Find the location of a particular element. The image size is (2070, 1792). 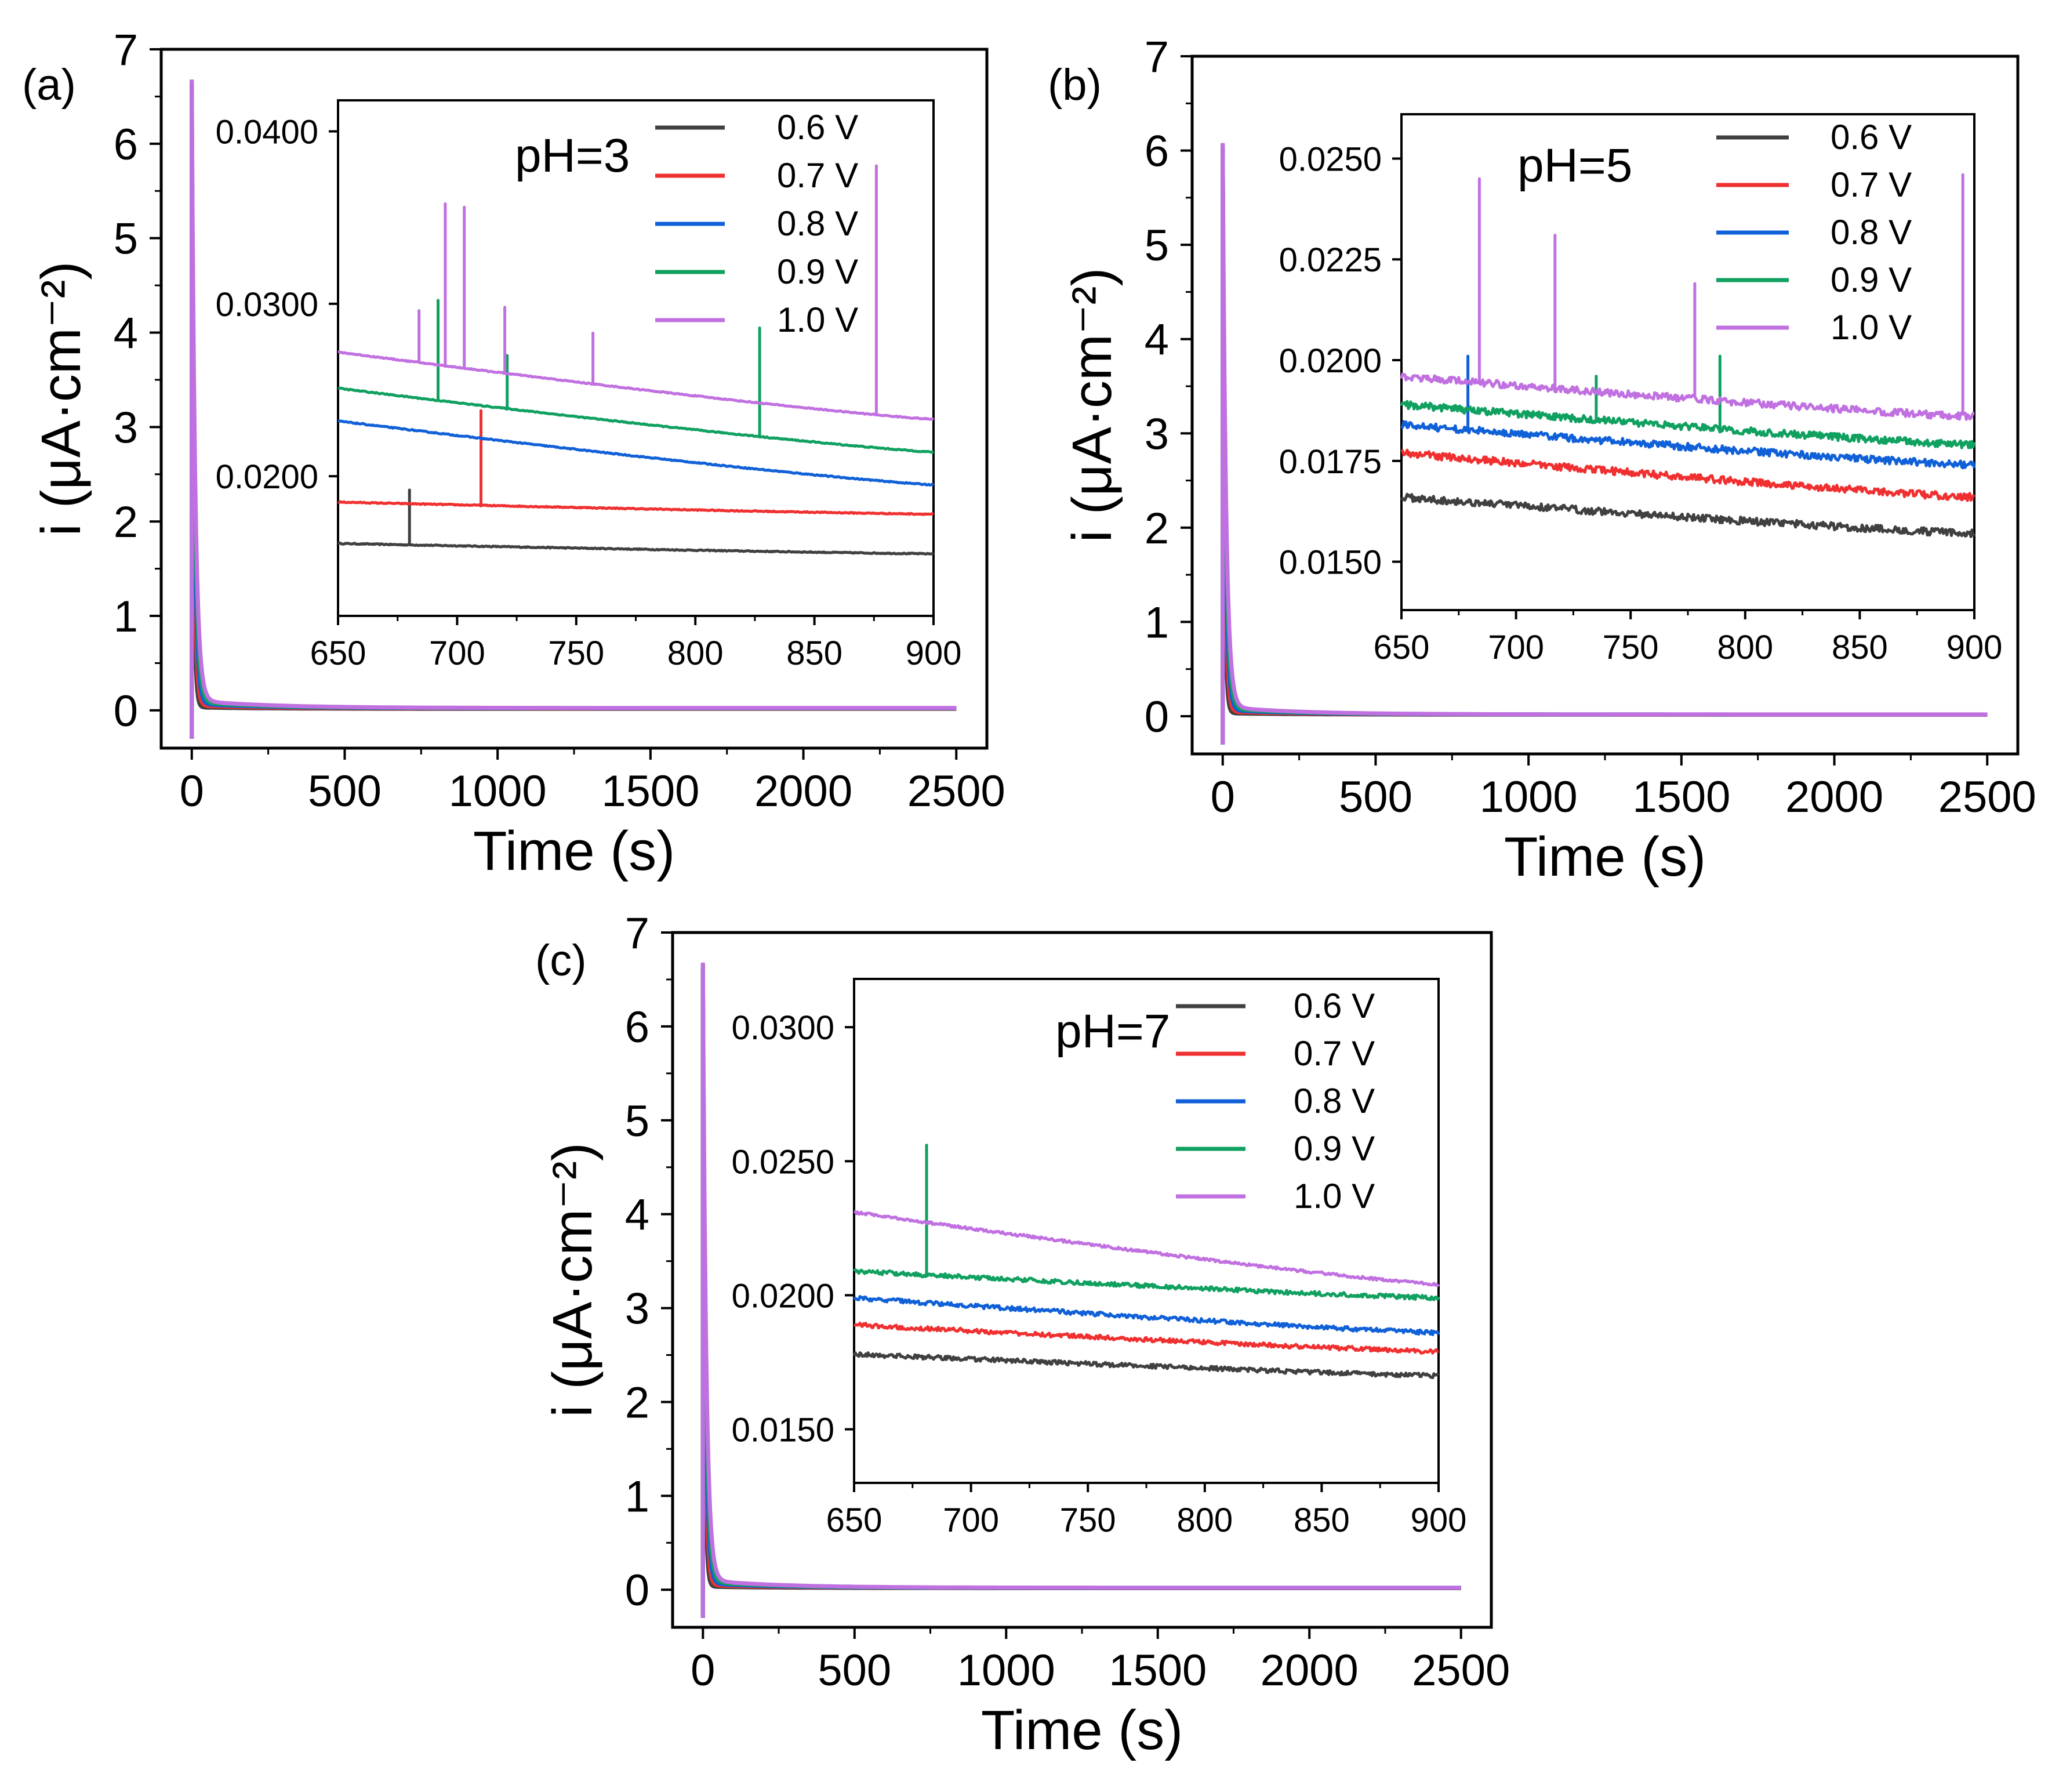

inset-y-tick-label: 0.0300 is located at coordinates (783, 1028).